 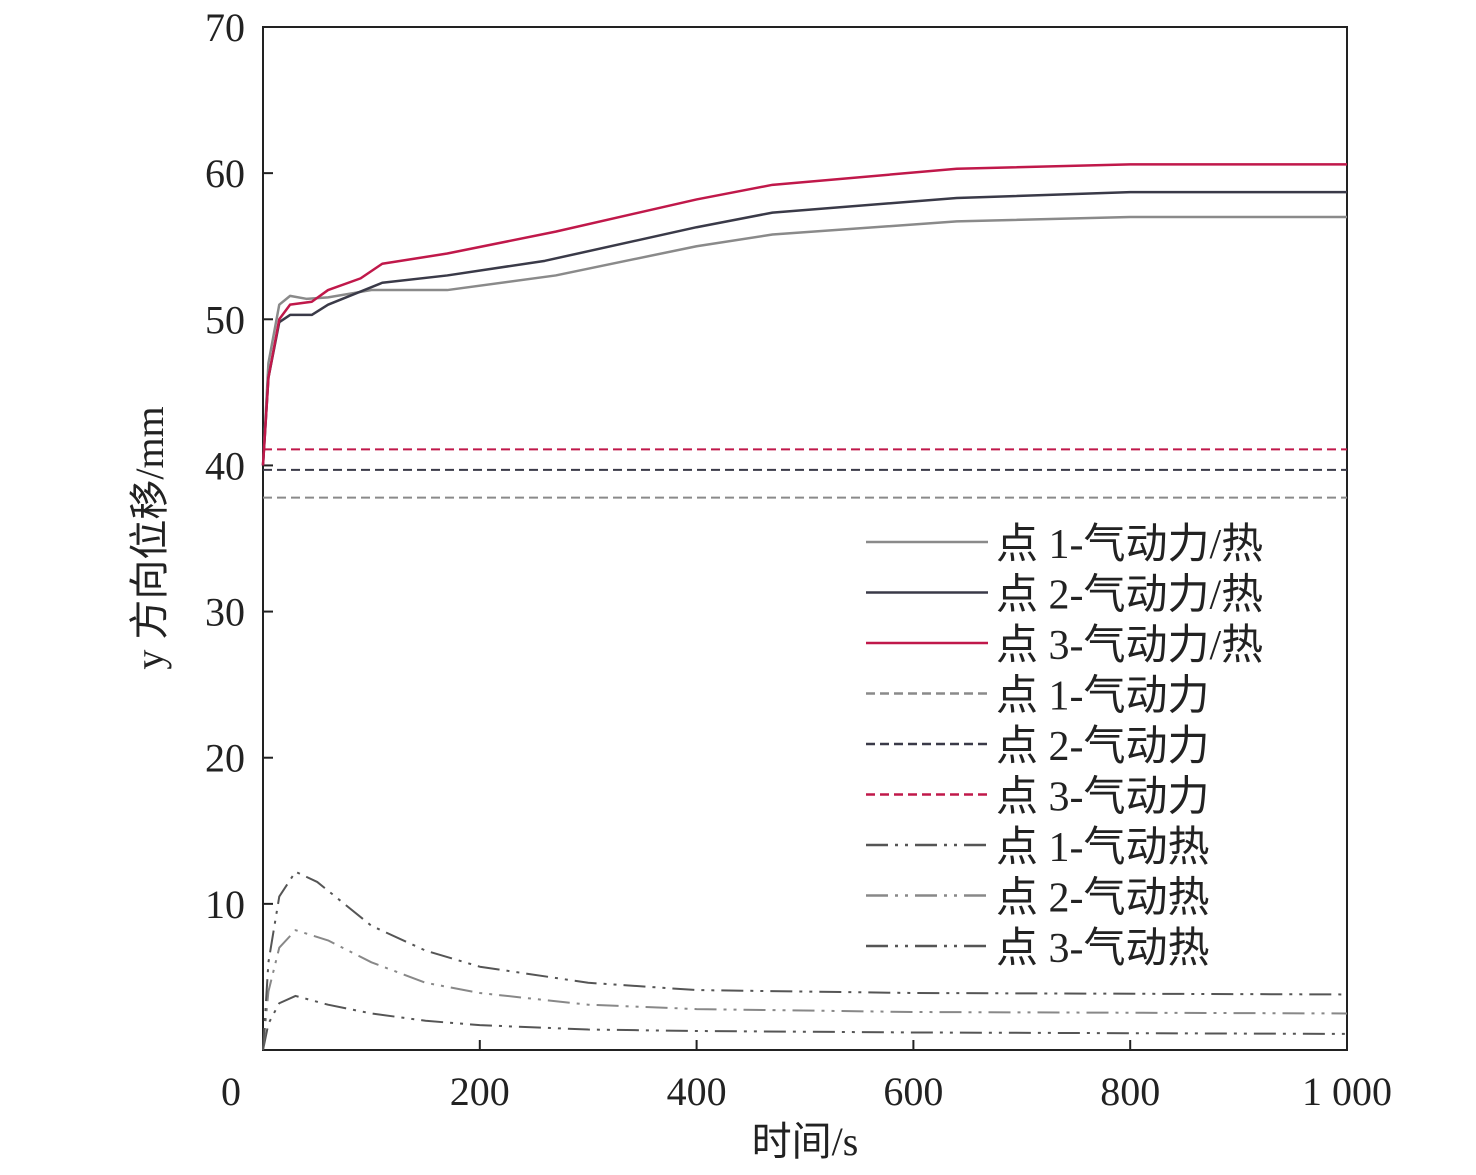 I want to click on y-tick-label: 60, so click(x=225, y=173).